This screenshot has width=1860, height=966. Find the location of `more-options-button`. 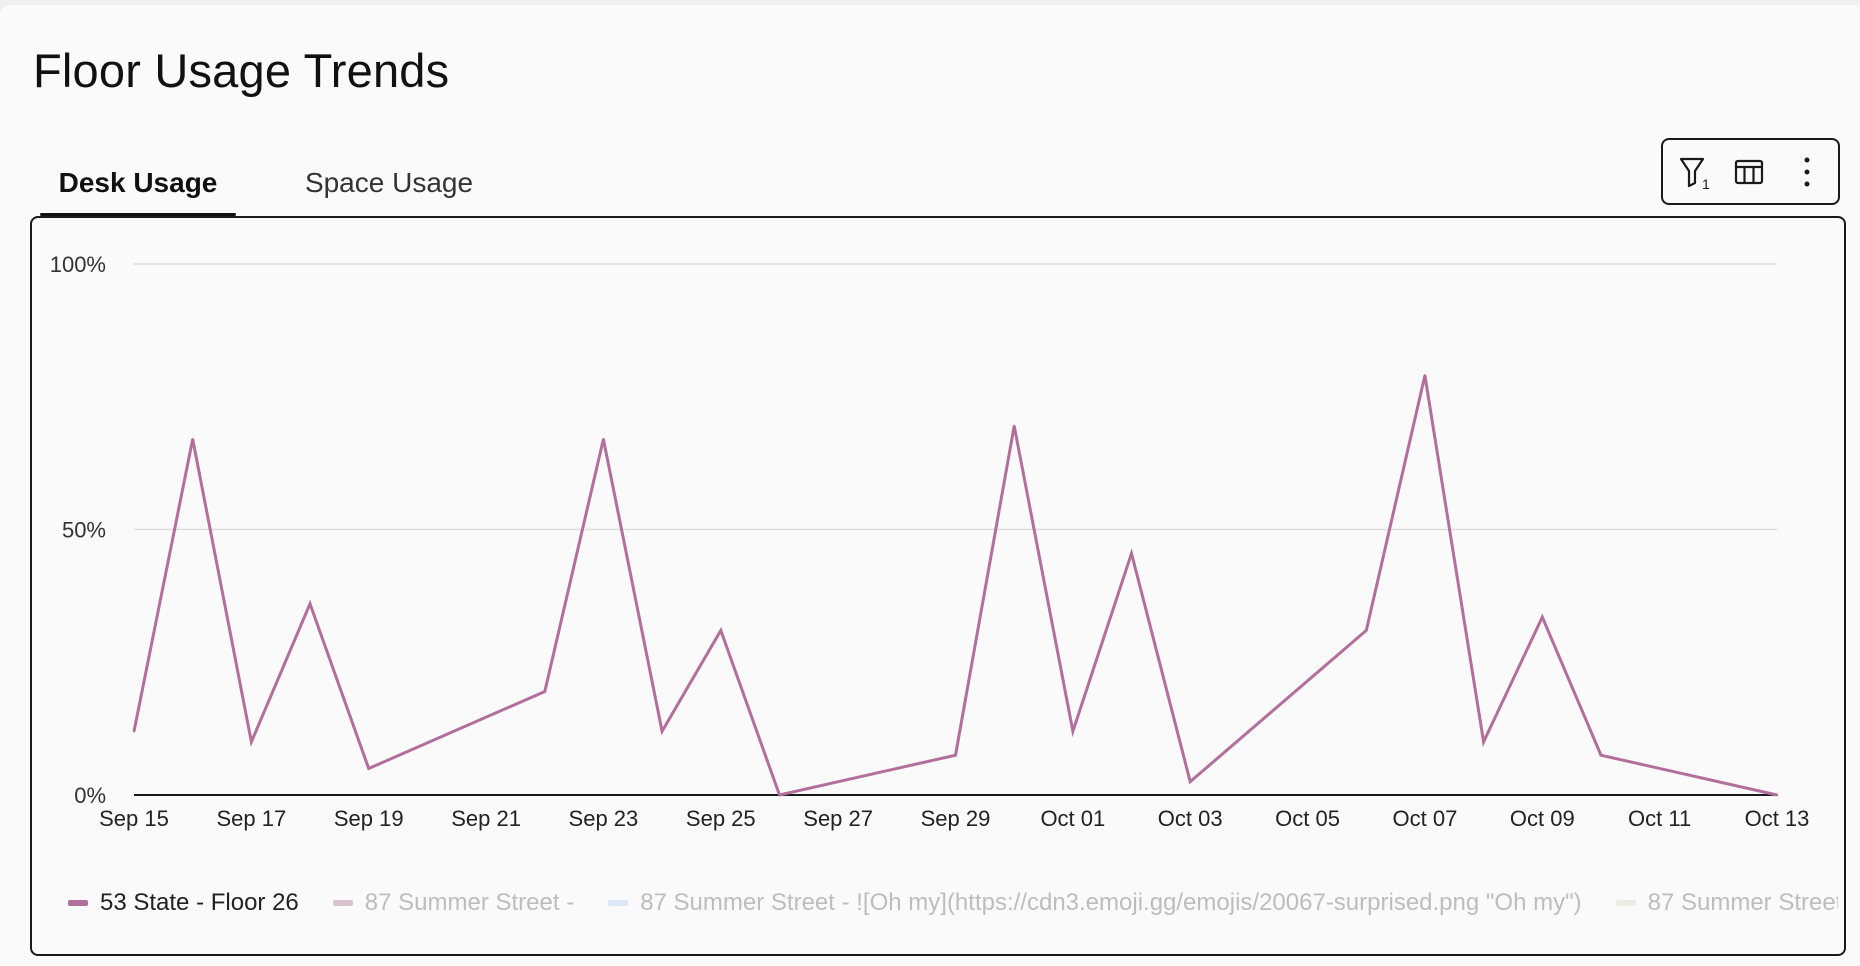

more-options-button is located at coordinates (1807, 172).